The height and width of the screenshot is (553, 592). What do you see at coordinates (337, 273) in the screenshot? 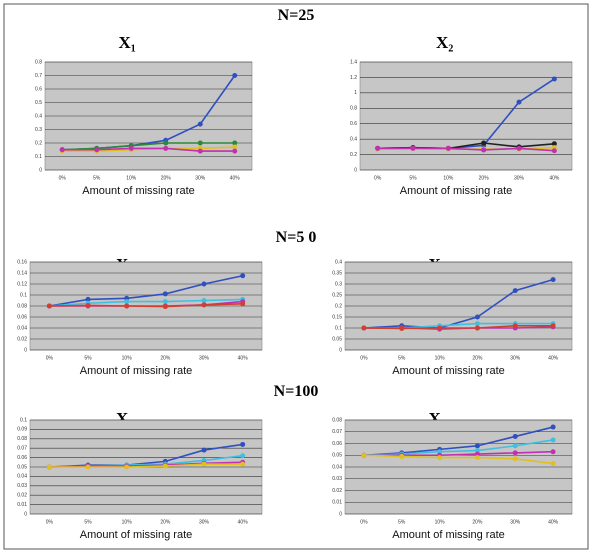
I see `y-tick-label: 0.35` at bounding box center [337, 273].